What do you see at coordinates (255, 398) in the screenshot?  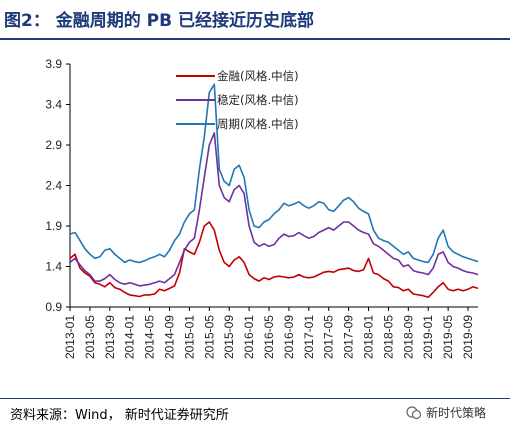 I see `source-divider` at bounding box center [255, 398].